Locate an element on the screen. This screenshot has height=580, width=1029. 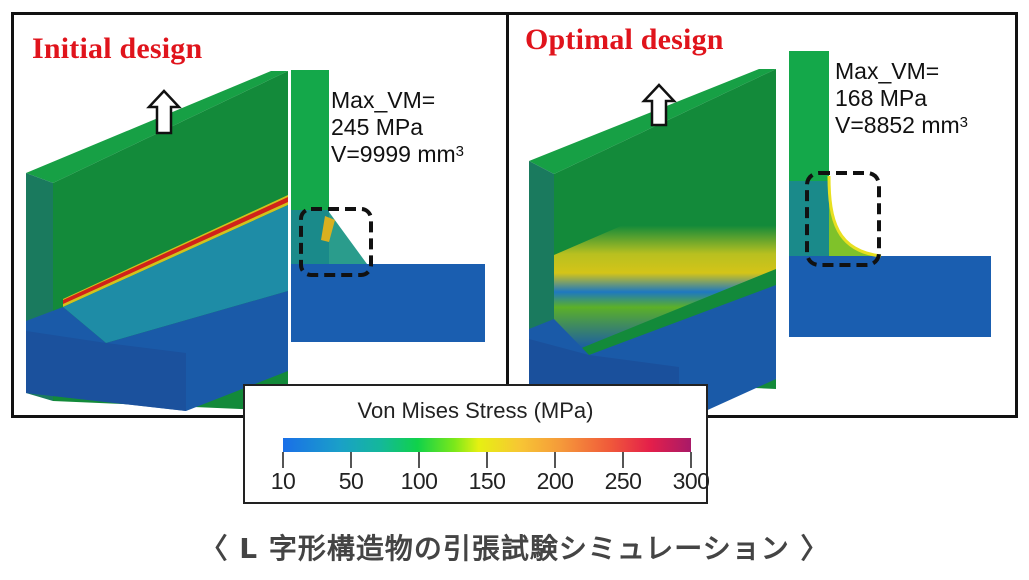
optimal-stress-band is located at coordinates (665, 254).